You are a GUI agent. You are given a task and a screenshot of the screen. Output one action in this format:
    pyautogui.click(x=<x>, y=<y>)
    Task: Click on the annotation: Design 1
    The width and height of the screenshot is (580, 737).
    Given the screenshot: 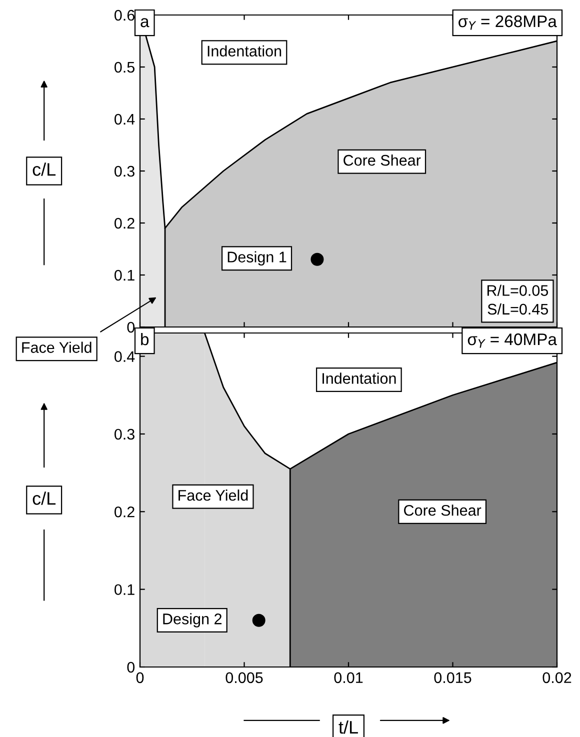 What is the action you would take?
    pyautogui.click(x=257, y=258)
    